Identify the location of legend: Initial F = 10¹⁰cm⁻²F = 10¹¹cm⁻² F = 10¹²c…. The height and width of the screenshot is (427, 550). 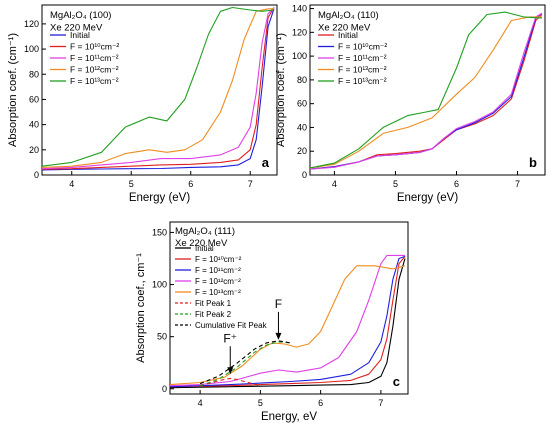
(84, 58).